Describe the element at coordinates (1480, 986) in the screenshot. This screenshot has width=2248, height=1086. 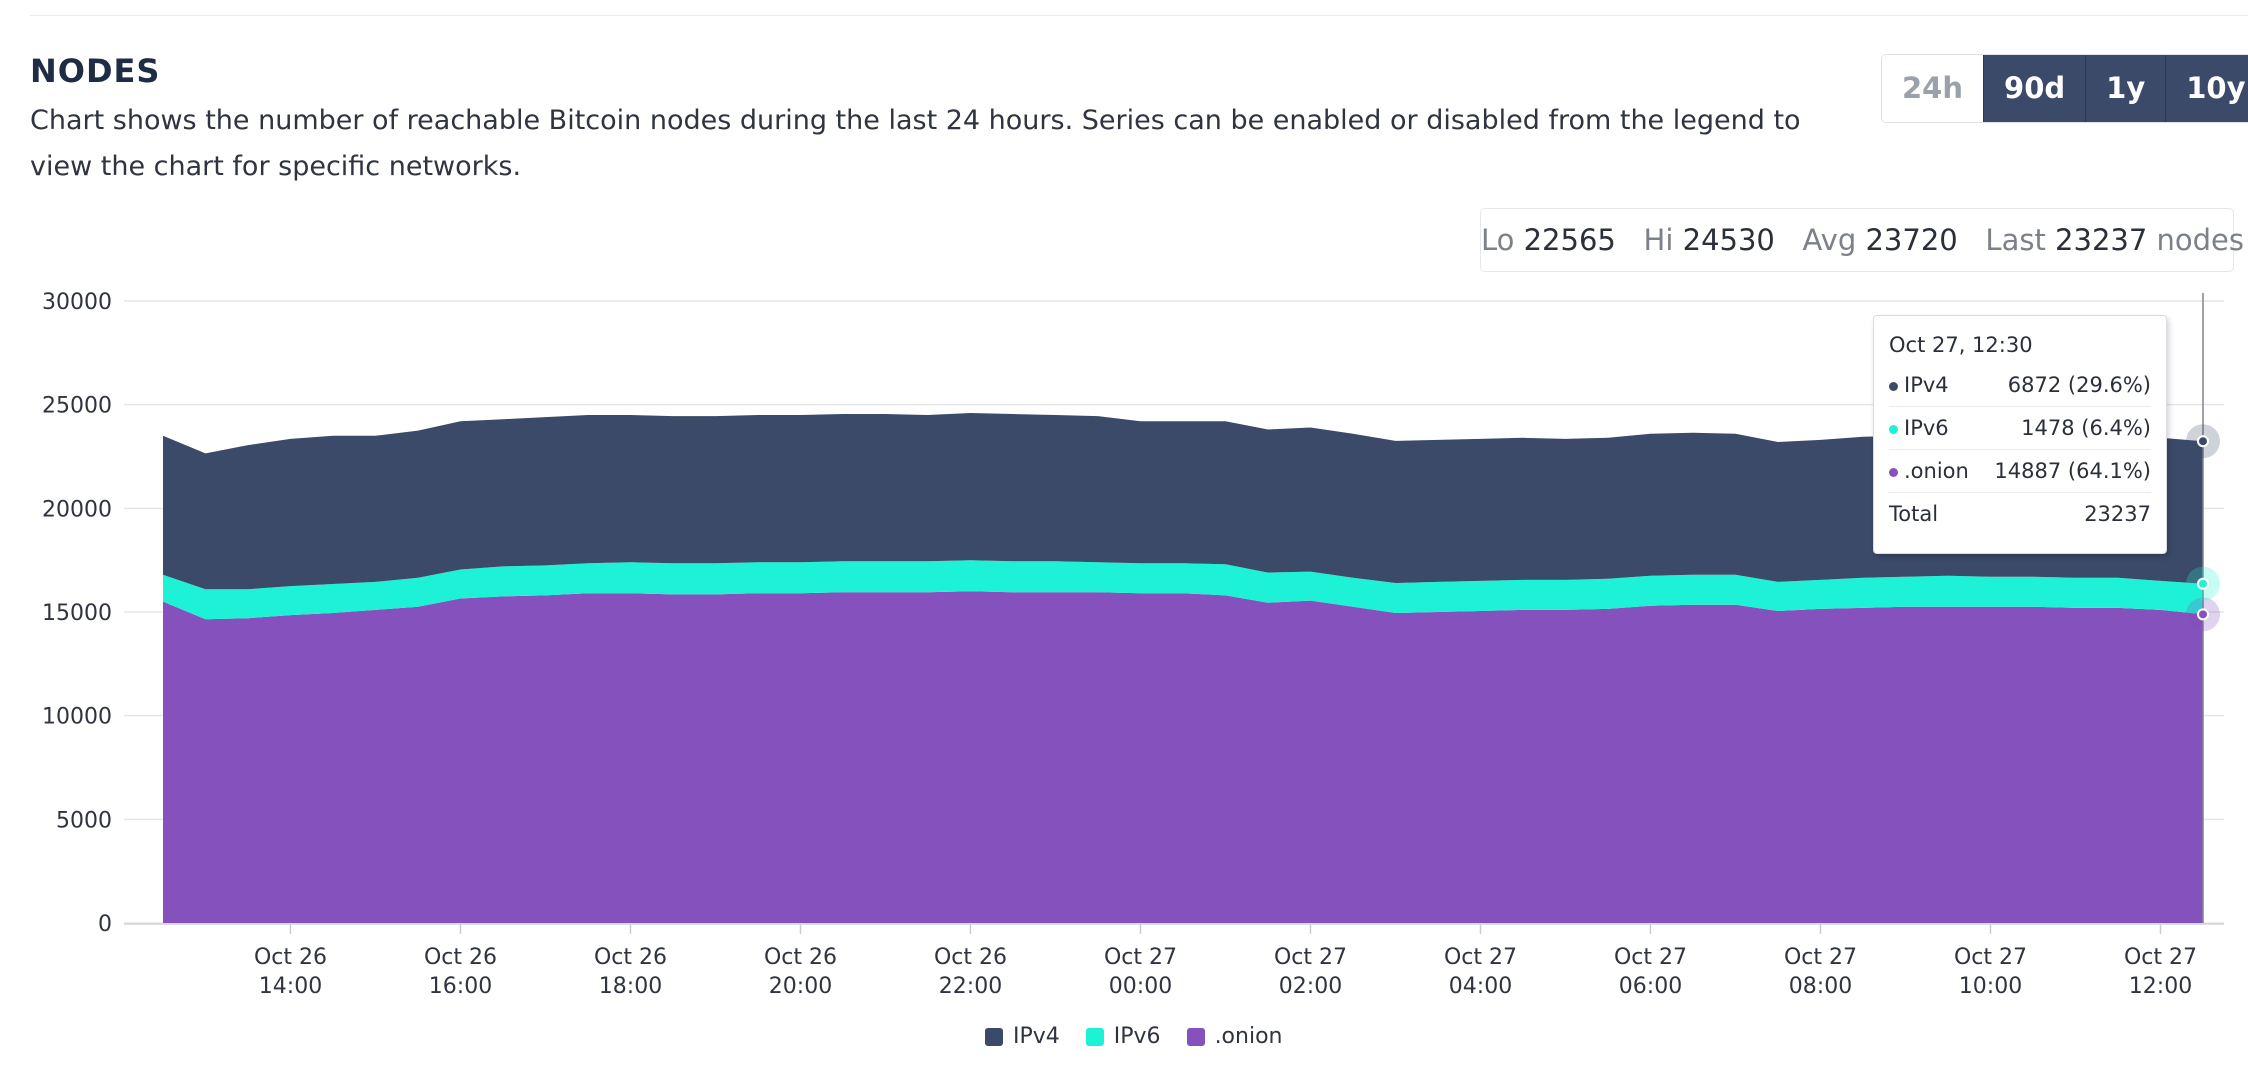
I see `x-tick-time-label: 04:00` at that location.